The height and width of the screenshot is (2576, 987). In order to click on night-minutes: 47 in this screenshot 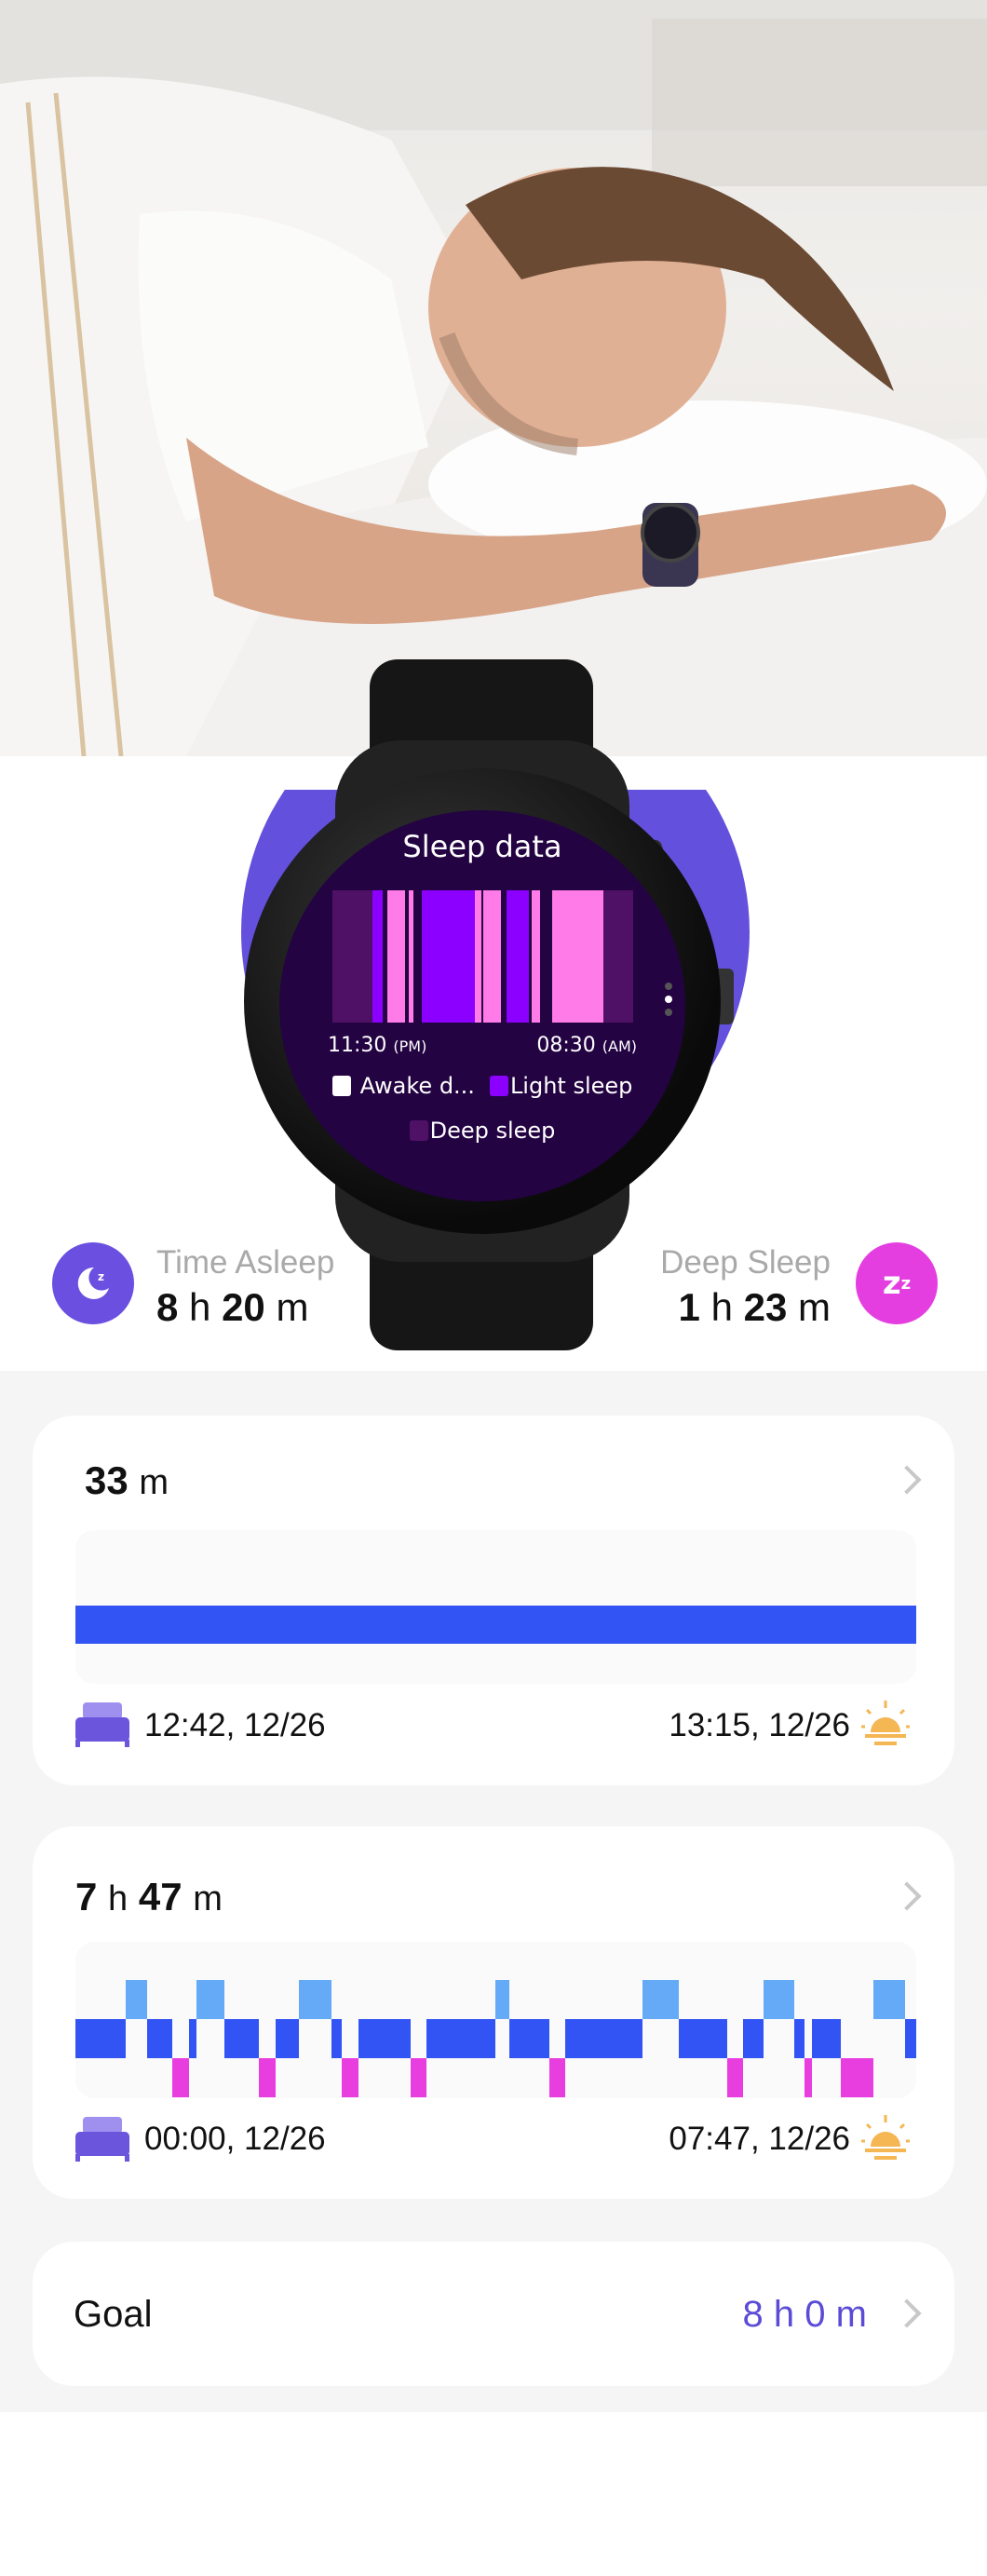, I will do `click(160, 1896)`.